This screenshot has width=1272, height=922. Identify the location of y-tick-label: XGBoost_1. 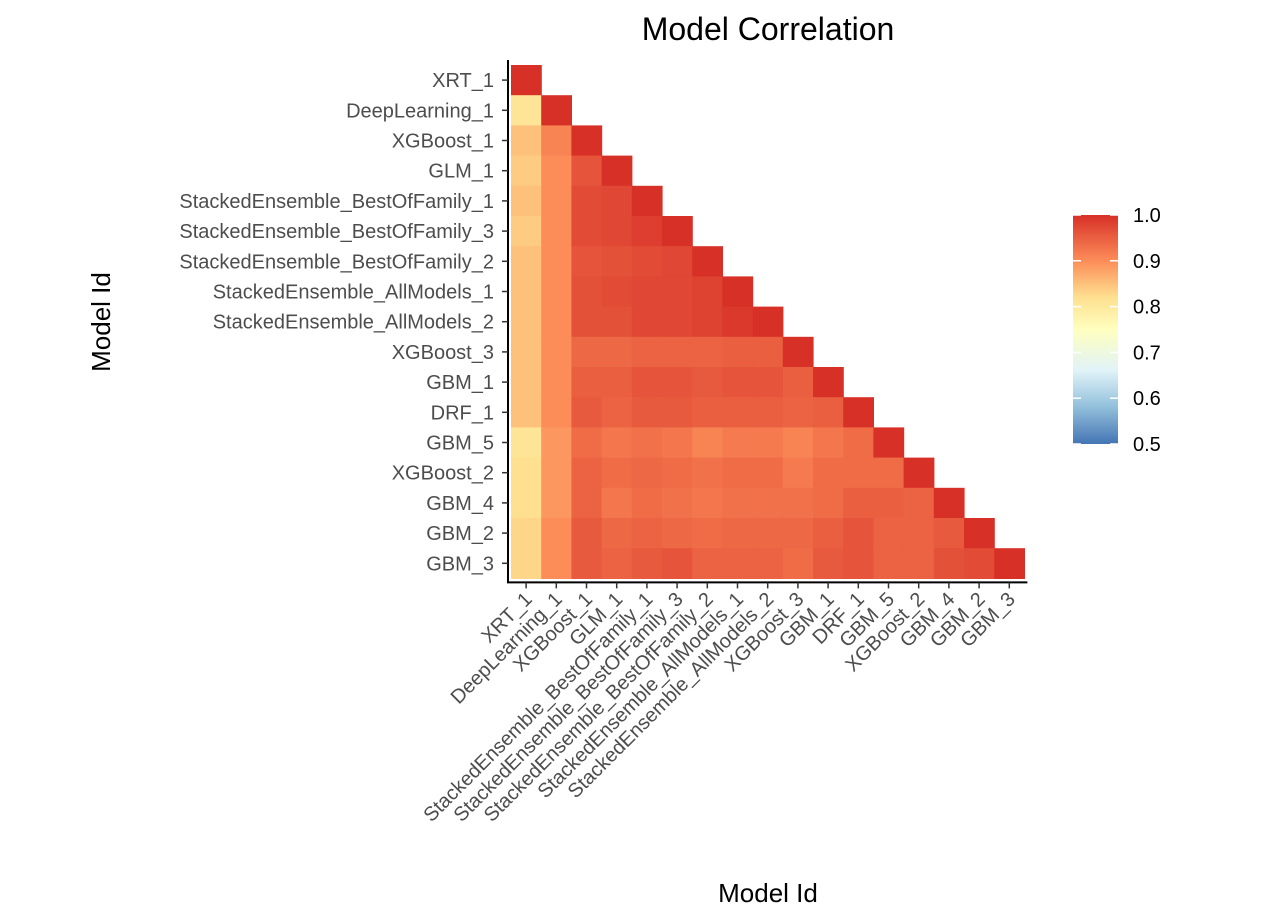
(443, 142).